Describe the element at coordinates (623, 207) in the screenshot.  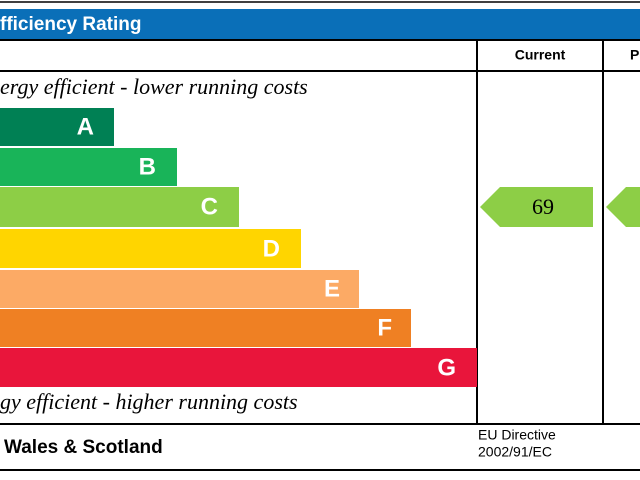
I see `potential-arrow` at that location.